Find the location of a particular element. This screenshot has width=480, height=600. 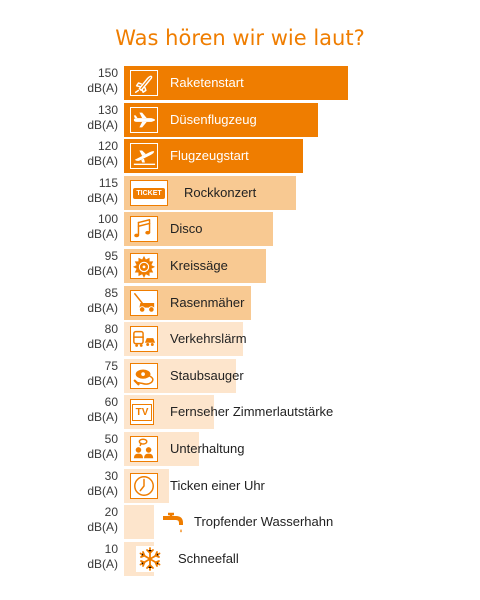

value-number: 10 is located at coordinates (111, 549).